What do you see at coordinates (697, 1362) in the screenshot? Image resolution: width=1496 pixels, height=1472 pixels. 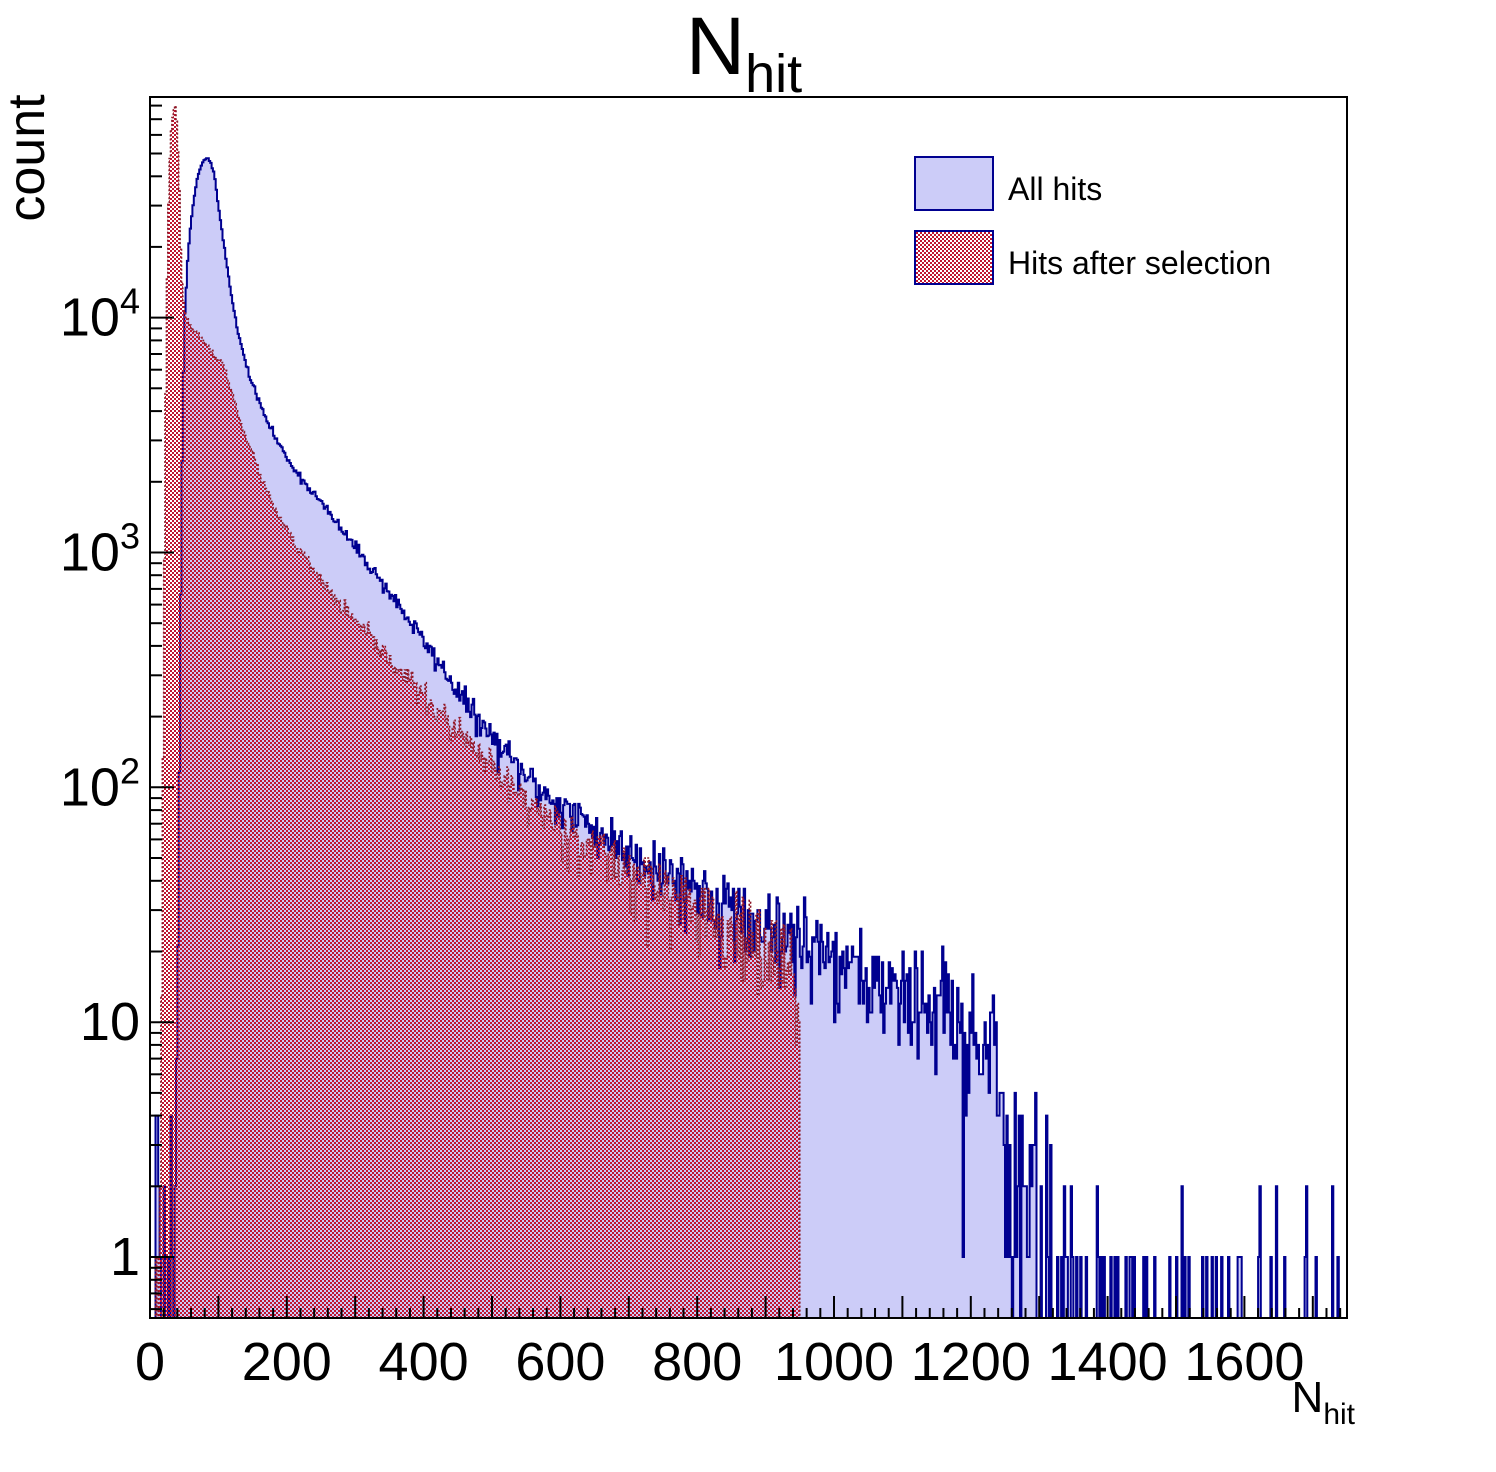 I see `x-tick-label: 800` at bounding box center [697, 1362].